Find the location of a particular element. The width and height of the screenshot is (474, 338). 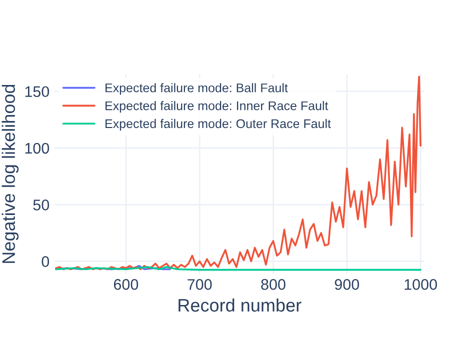

x-tick-label: 800 is located at coordinates (273, 284).